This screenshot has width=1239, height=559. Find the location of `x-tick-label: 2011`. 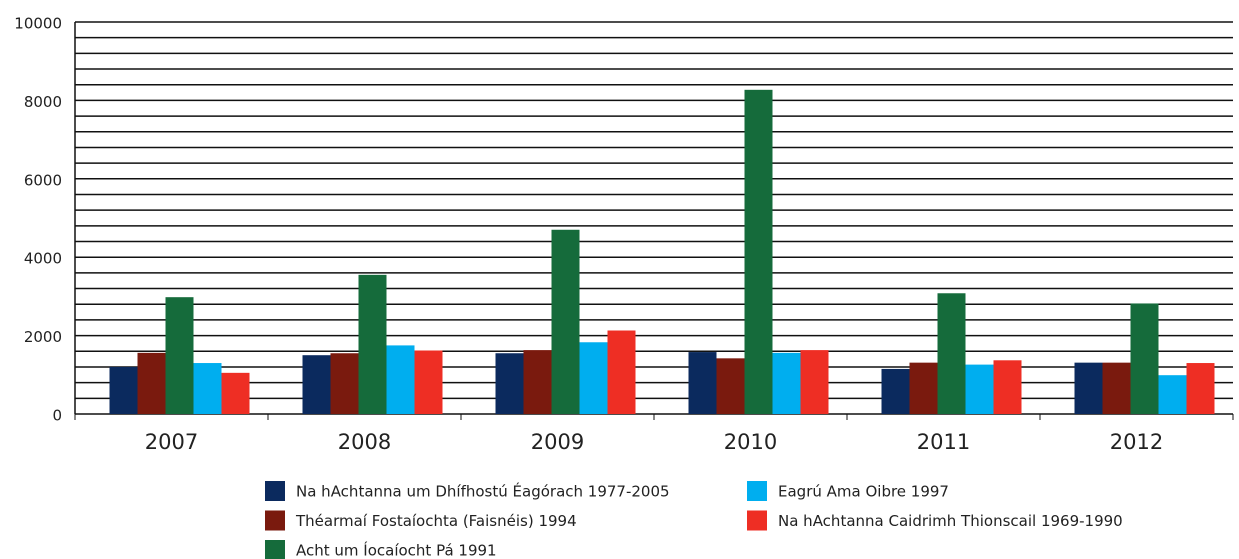

x-tick-label: 2011 is located at coordinates (943, 442).